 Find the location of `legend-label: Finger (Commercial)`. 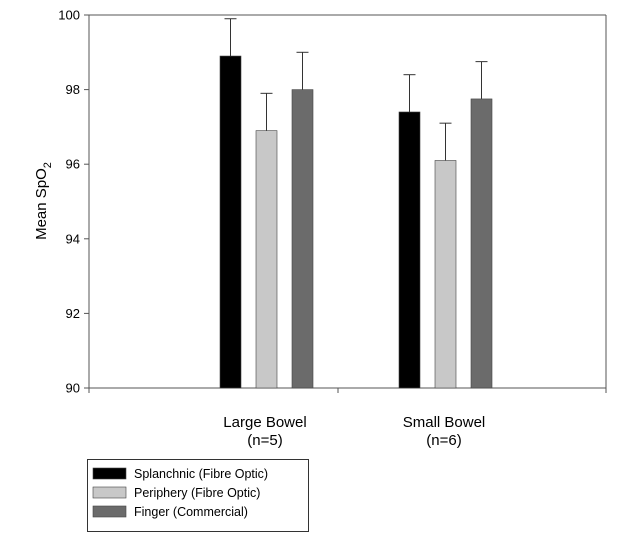

legend-label: Finger (Commercial) is located at coordinates (191, 512).